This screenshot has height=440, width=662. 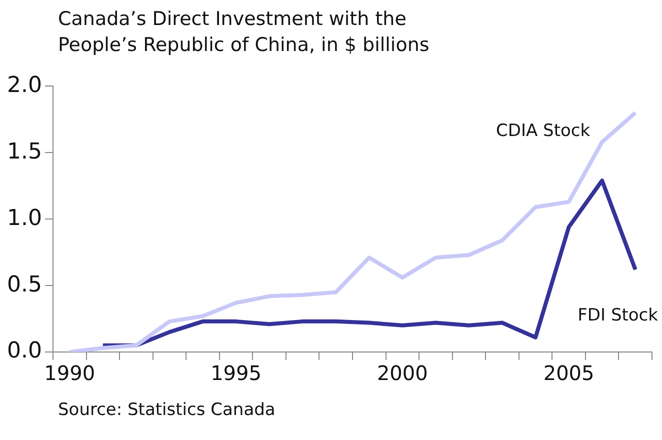 I want to click on source-note: Source: Statistics Canada, so click(x=167, y=410).